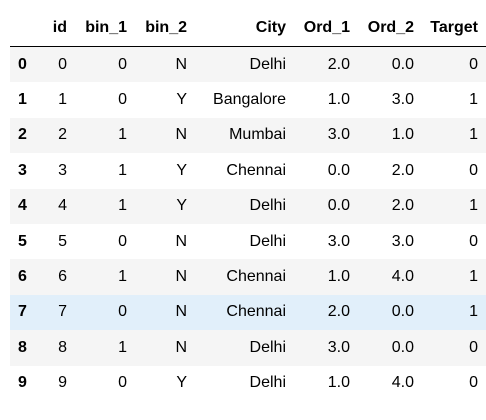 Image resolution: width=486 pixels, height=420 pixels. What do you see at coordinates (248, 64) in the screenshot?
I see `table-row: 0 0 0 N Delhi 2.0 0.0 0` at bounding box center [248, 64].